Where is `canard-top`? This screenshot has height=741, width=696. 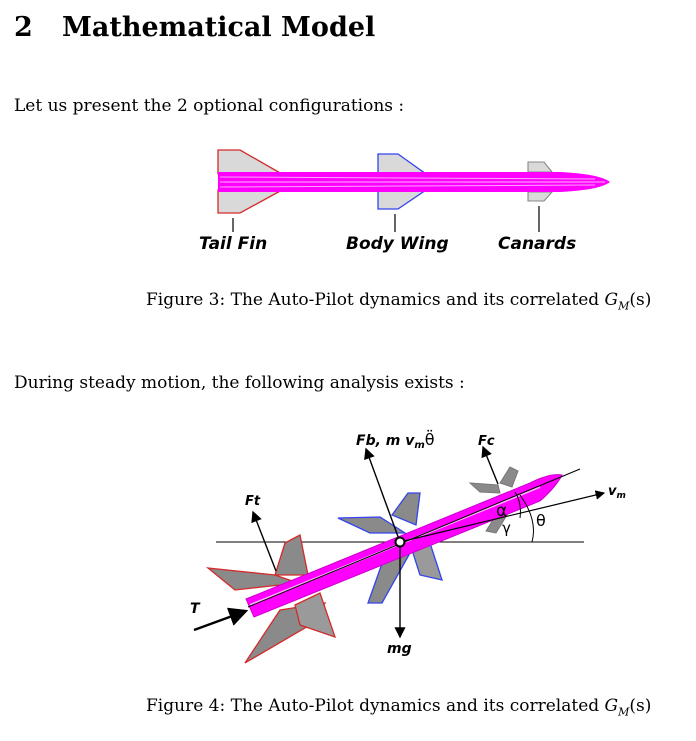 canard-top is located at coordinates (540, 167).